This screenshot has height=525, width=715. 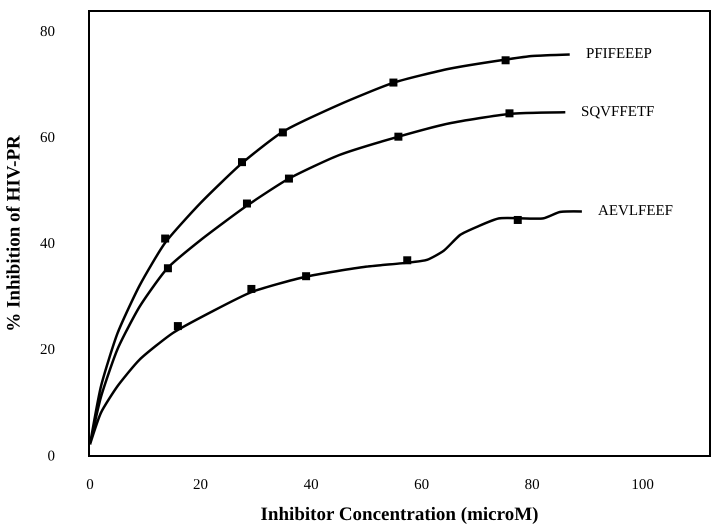 I want to click on y-tick-label: 80, so click(x=47, y=32).